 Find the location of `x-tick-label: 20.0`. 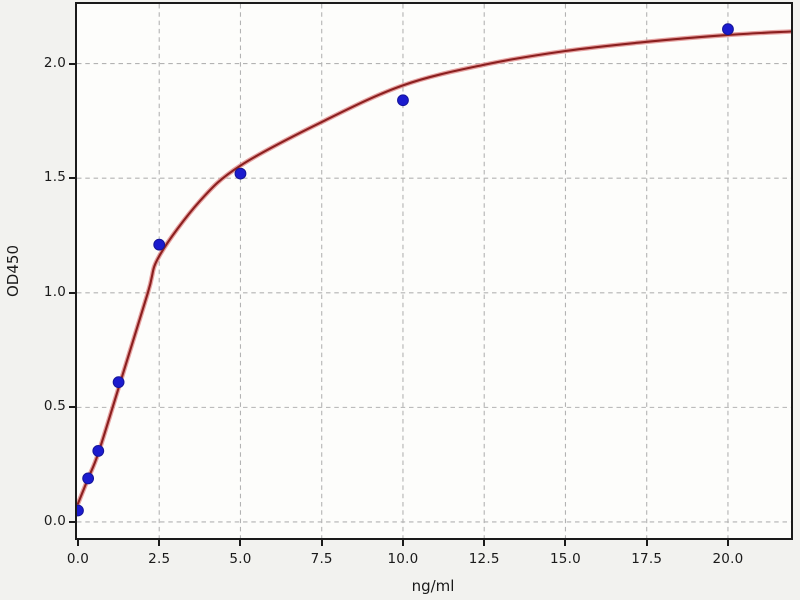

x-tick-label: 20.0 is located at coordinates (728, 559).